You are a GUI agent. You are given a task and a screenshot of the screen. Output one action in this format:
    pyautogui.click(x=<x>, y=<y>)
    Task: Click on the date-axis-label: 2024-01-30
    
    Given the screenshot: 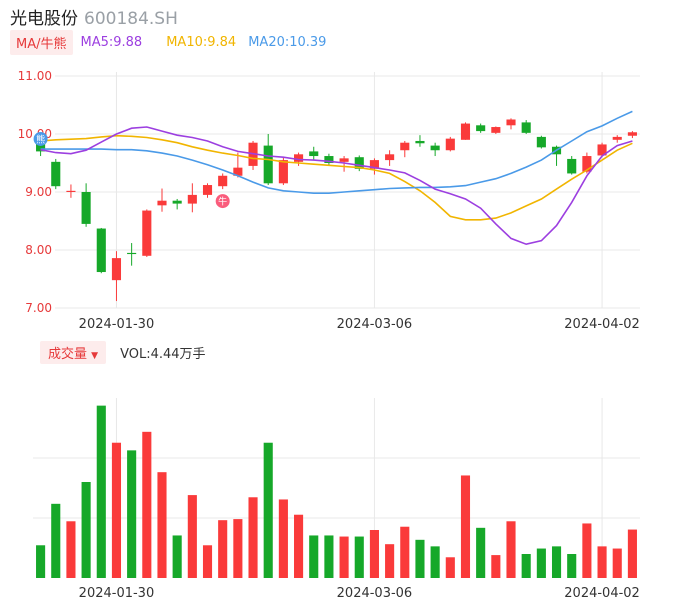 What is the action you would take?
    pyautogui.click(x=117, y=324)
    